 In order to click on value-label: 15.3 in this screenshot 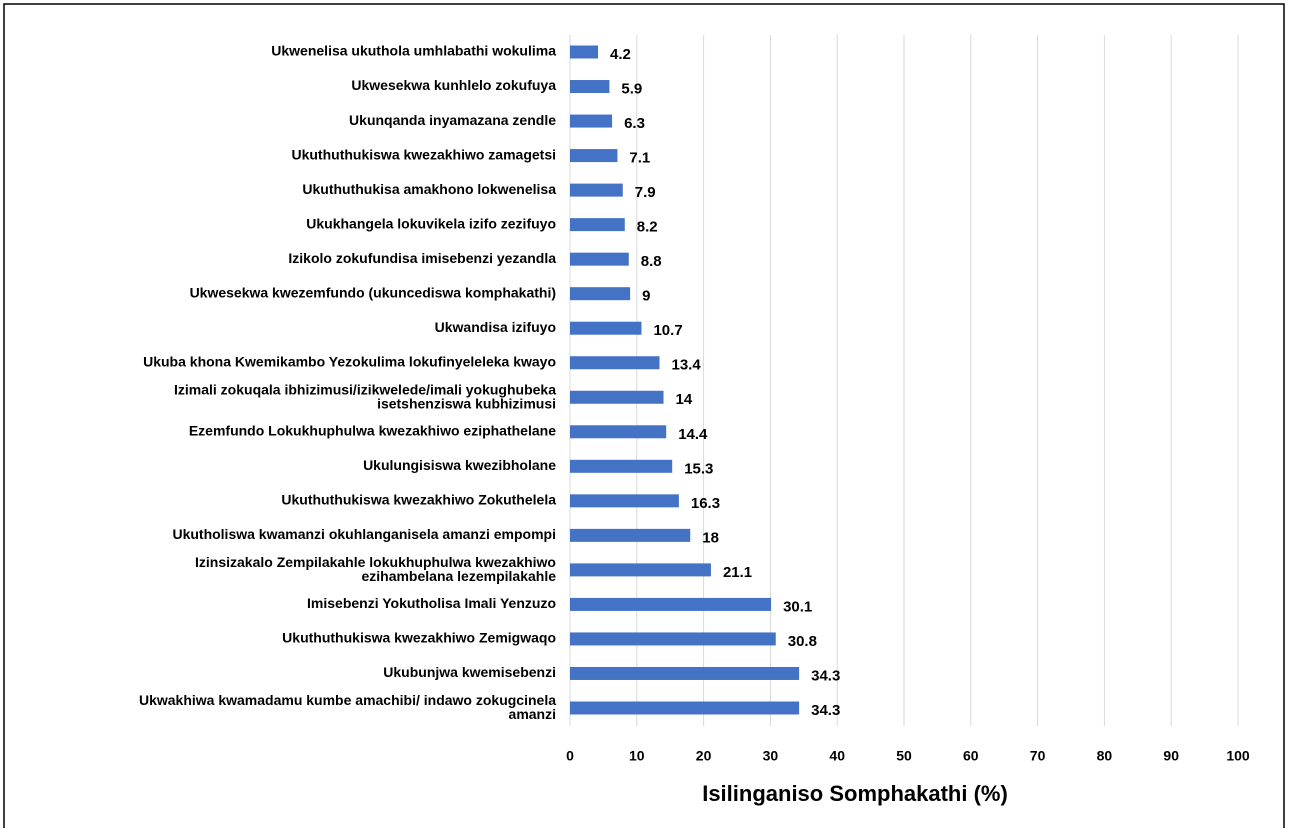, I will do `click(698, 468)`.